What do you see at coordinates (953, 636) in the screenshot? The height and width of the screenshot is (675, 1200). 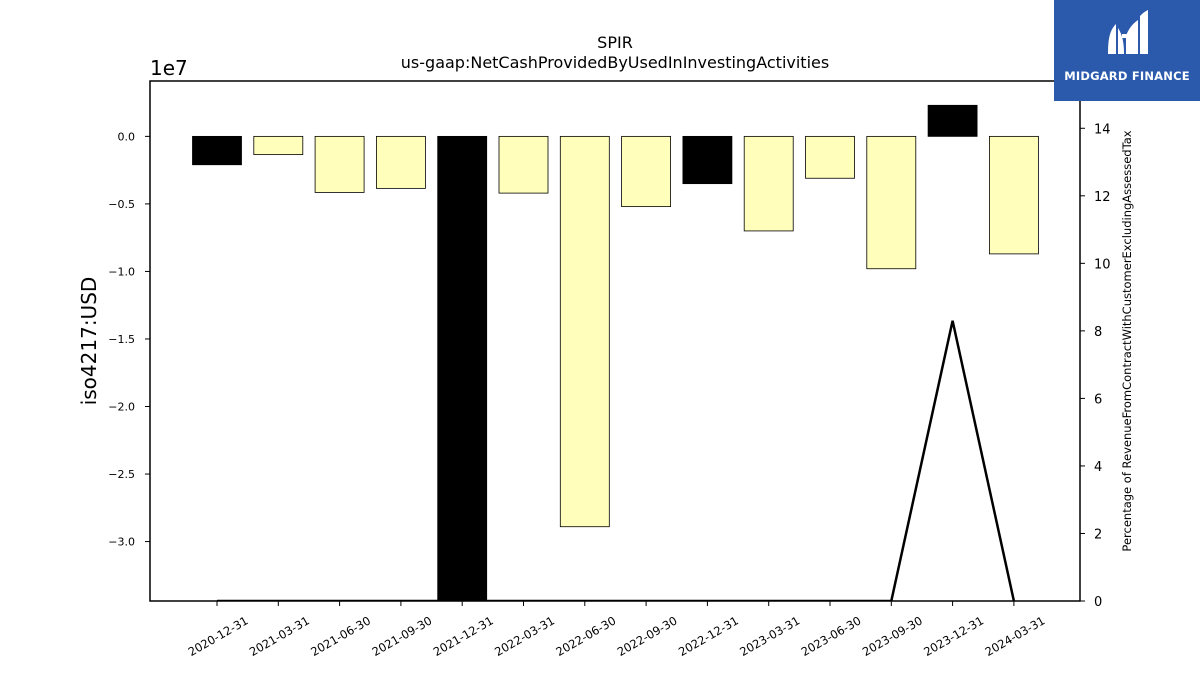 I see `x-tick-label: 2023-12-31` at bounding box center [953, 636].